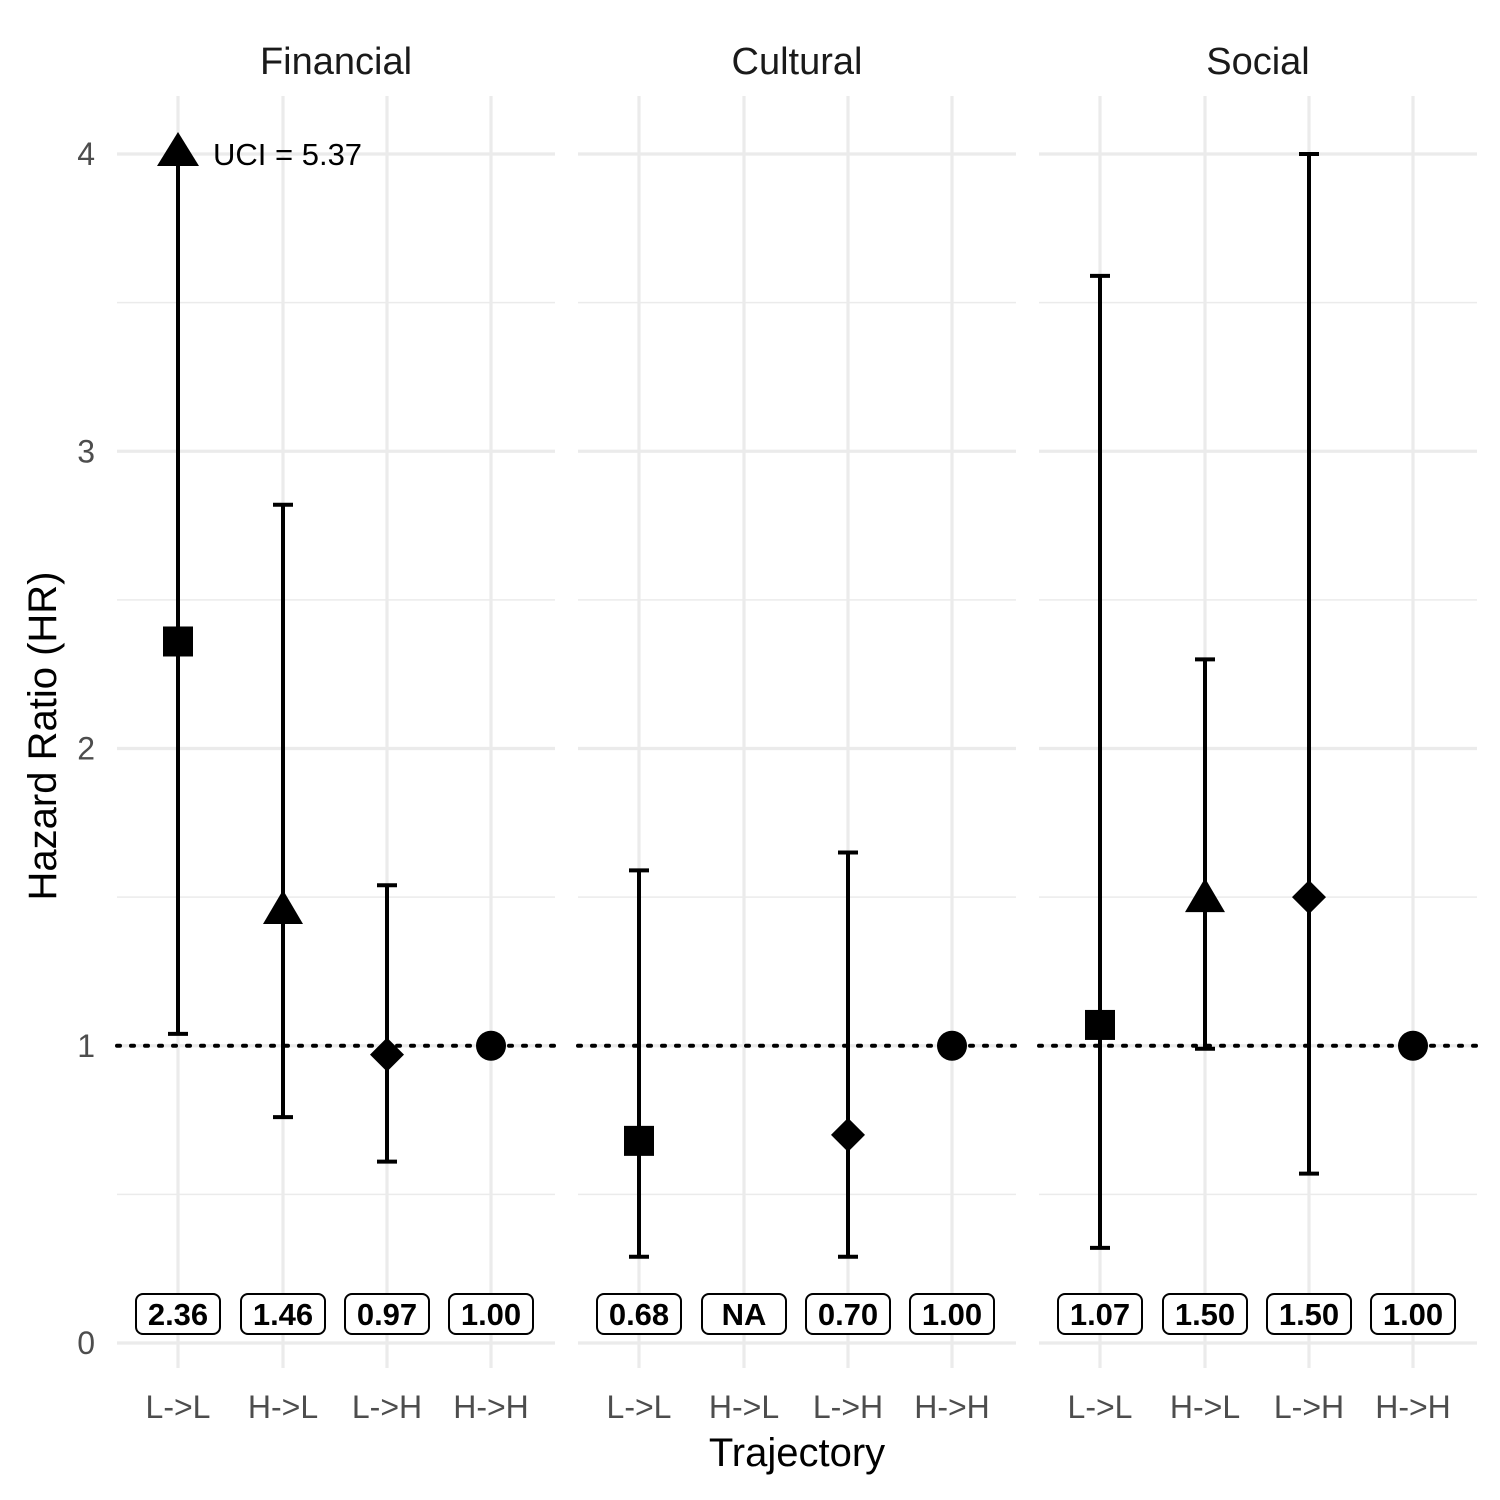 The image size is (1500, 1500). What do you see at coordinates (178, 641) in the screenshot?
I see `point-square-financial` at bounding box center [178, 641].